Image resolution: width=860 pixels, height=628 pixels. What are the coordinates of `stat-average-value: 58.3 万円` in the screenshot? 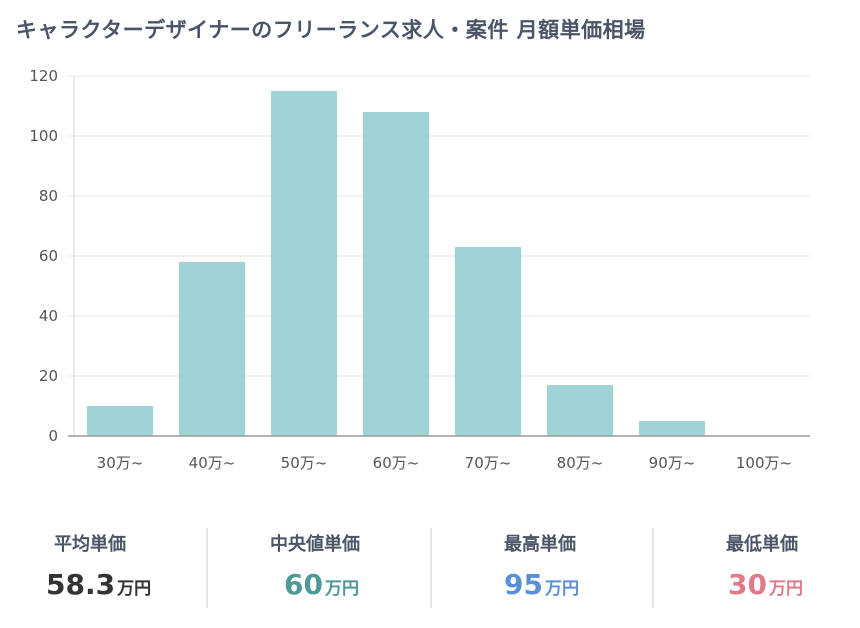 It's located at (98, 584).